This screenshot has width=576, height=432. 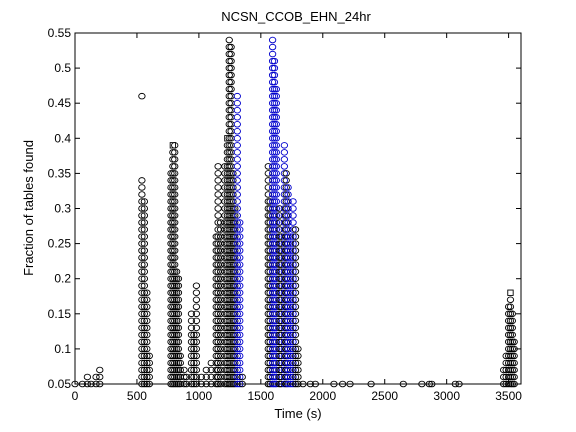 What do you see at coordinates (60, 314) in the screenshot?
I see `y-tick-label: 0.15` at bounding box center [60, 314].